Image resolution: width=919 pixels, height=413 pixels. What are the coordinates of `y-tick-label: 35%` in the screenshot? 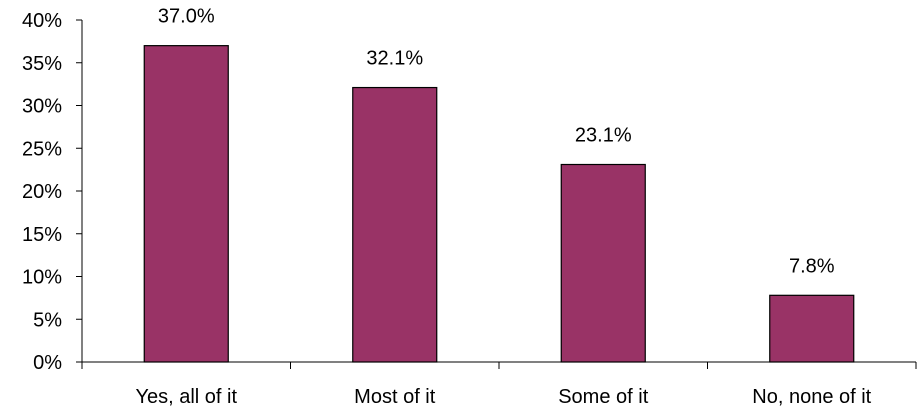 It's located at (42, 64).